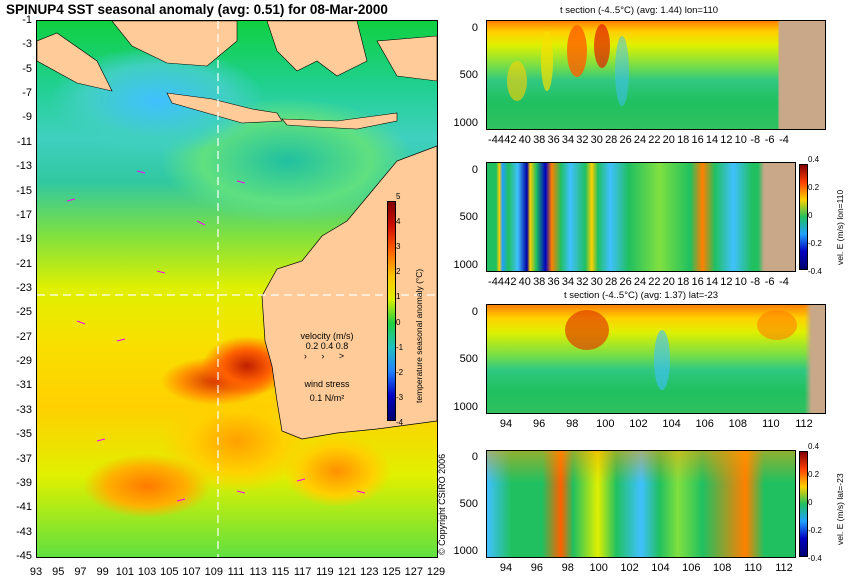  What do you see at coordinates (660, 568) in the screenshot?
I see `section-x-tick: 104` at bounding box center [660, 568].